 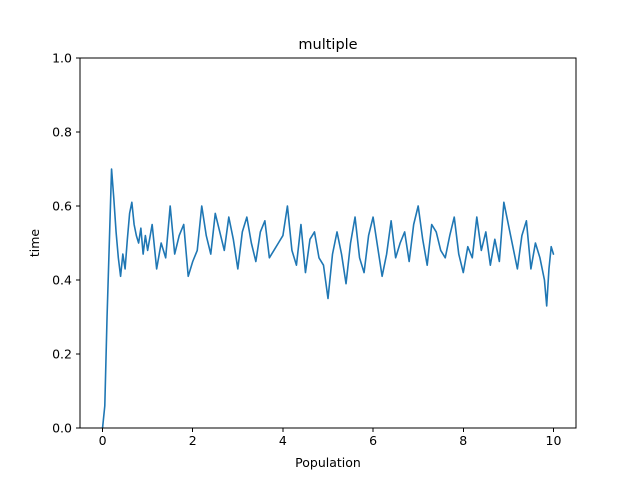 I want to click on x-tick-label: 2, so click(x=193, y=440).